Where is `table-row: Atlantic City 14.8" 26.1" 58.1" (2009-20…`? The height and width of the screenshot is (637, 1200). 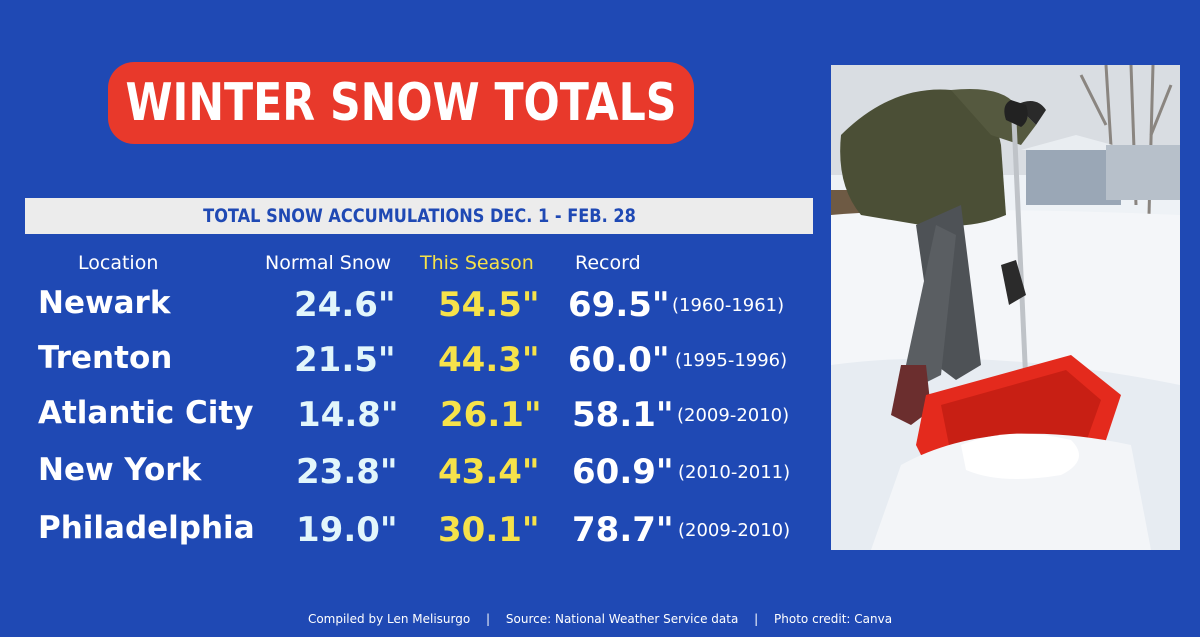 table-row: Atlantic City 14.8" 26.1" 58.1" (2009-20… is located at coordinates (415, 420).